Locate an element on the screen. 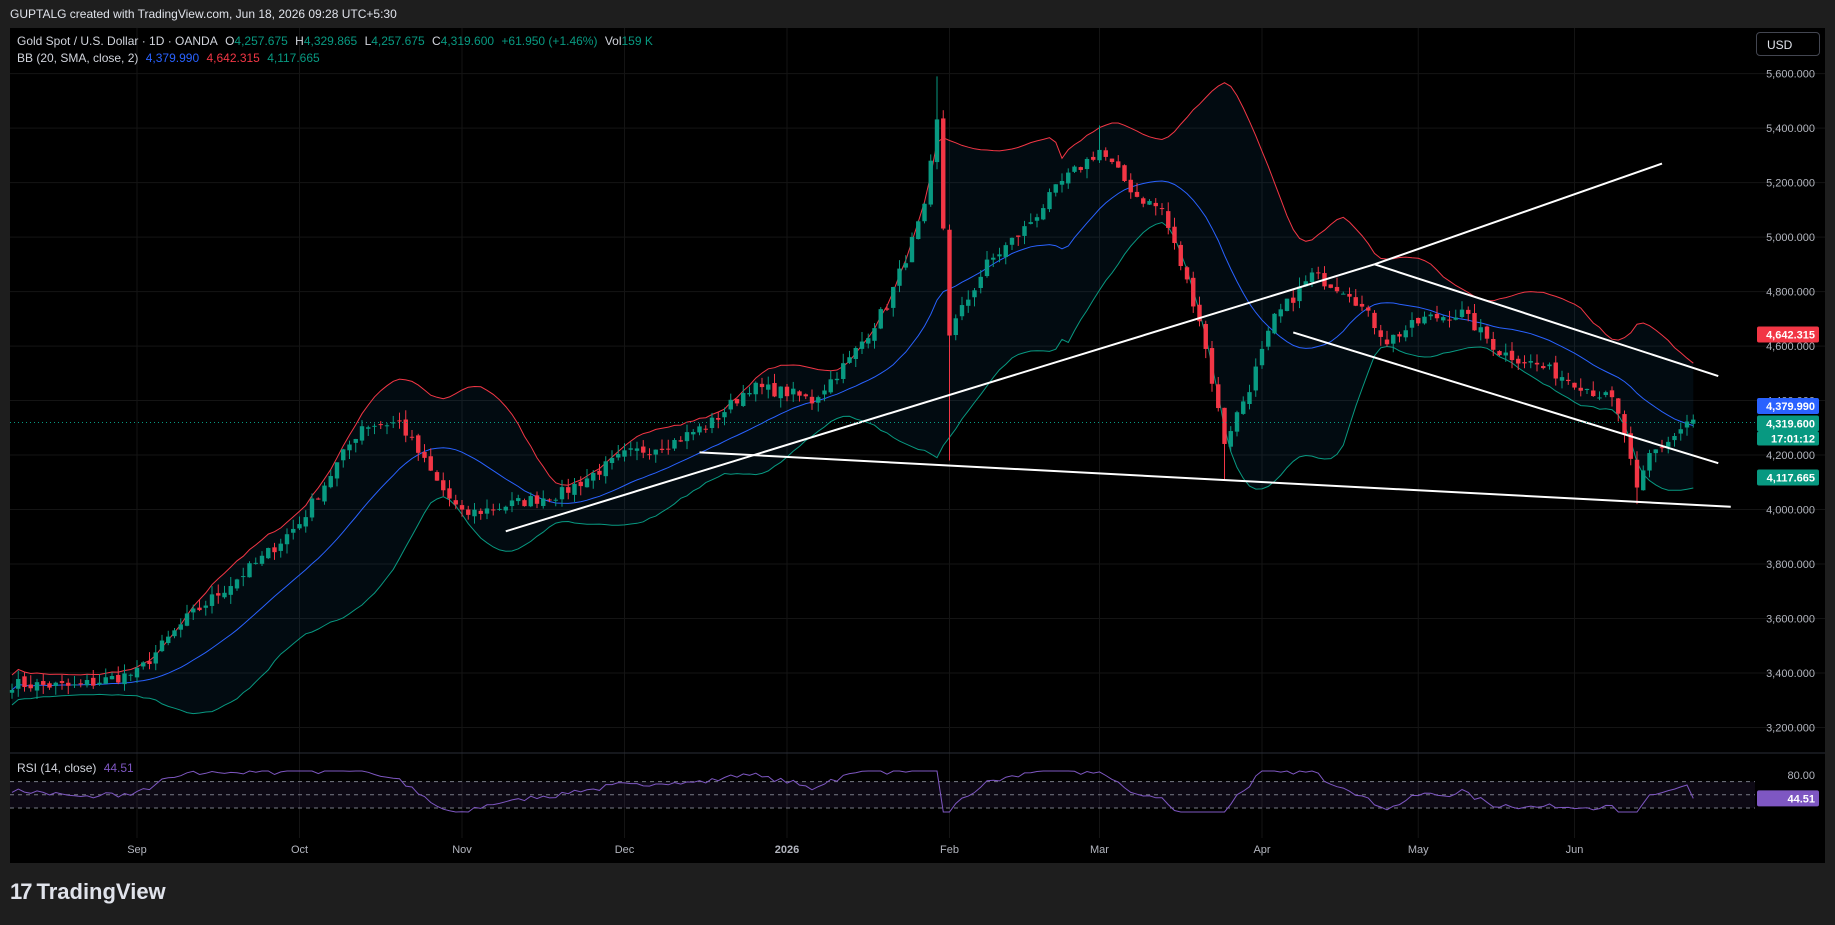  rsi-pane: 80.00 is located at coordinates (912, 791).